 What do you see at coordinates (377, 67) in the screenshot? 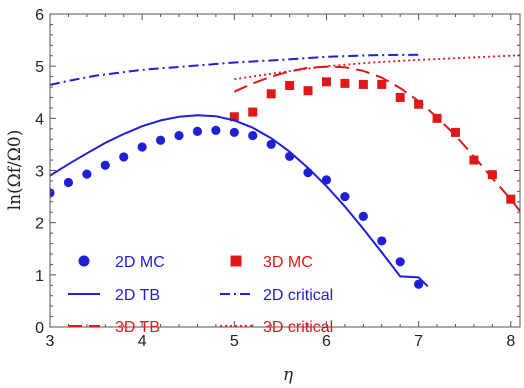
I see `3d-critical-line` at bounding box center [377, 67].